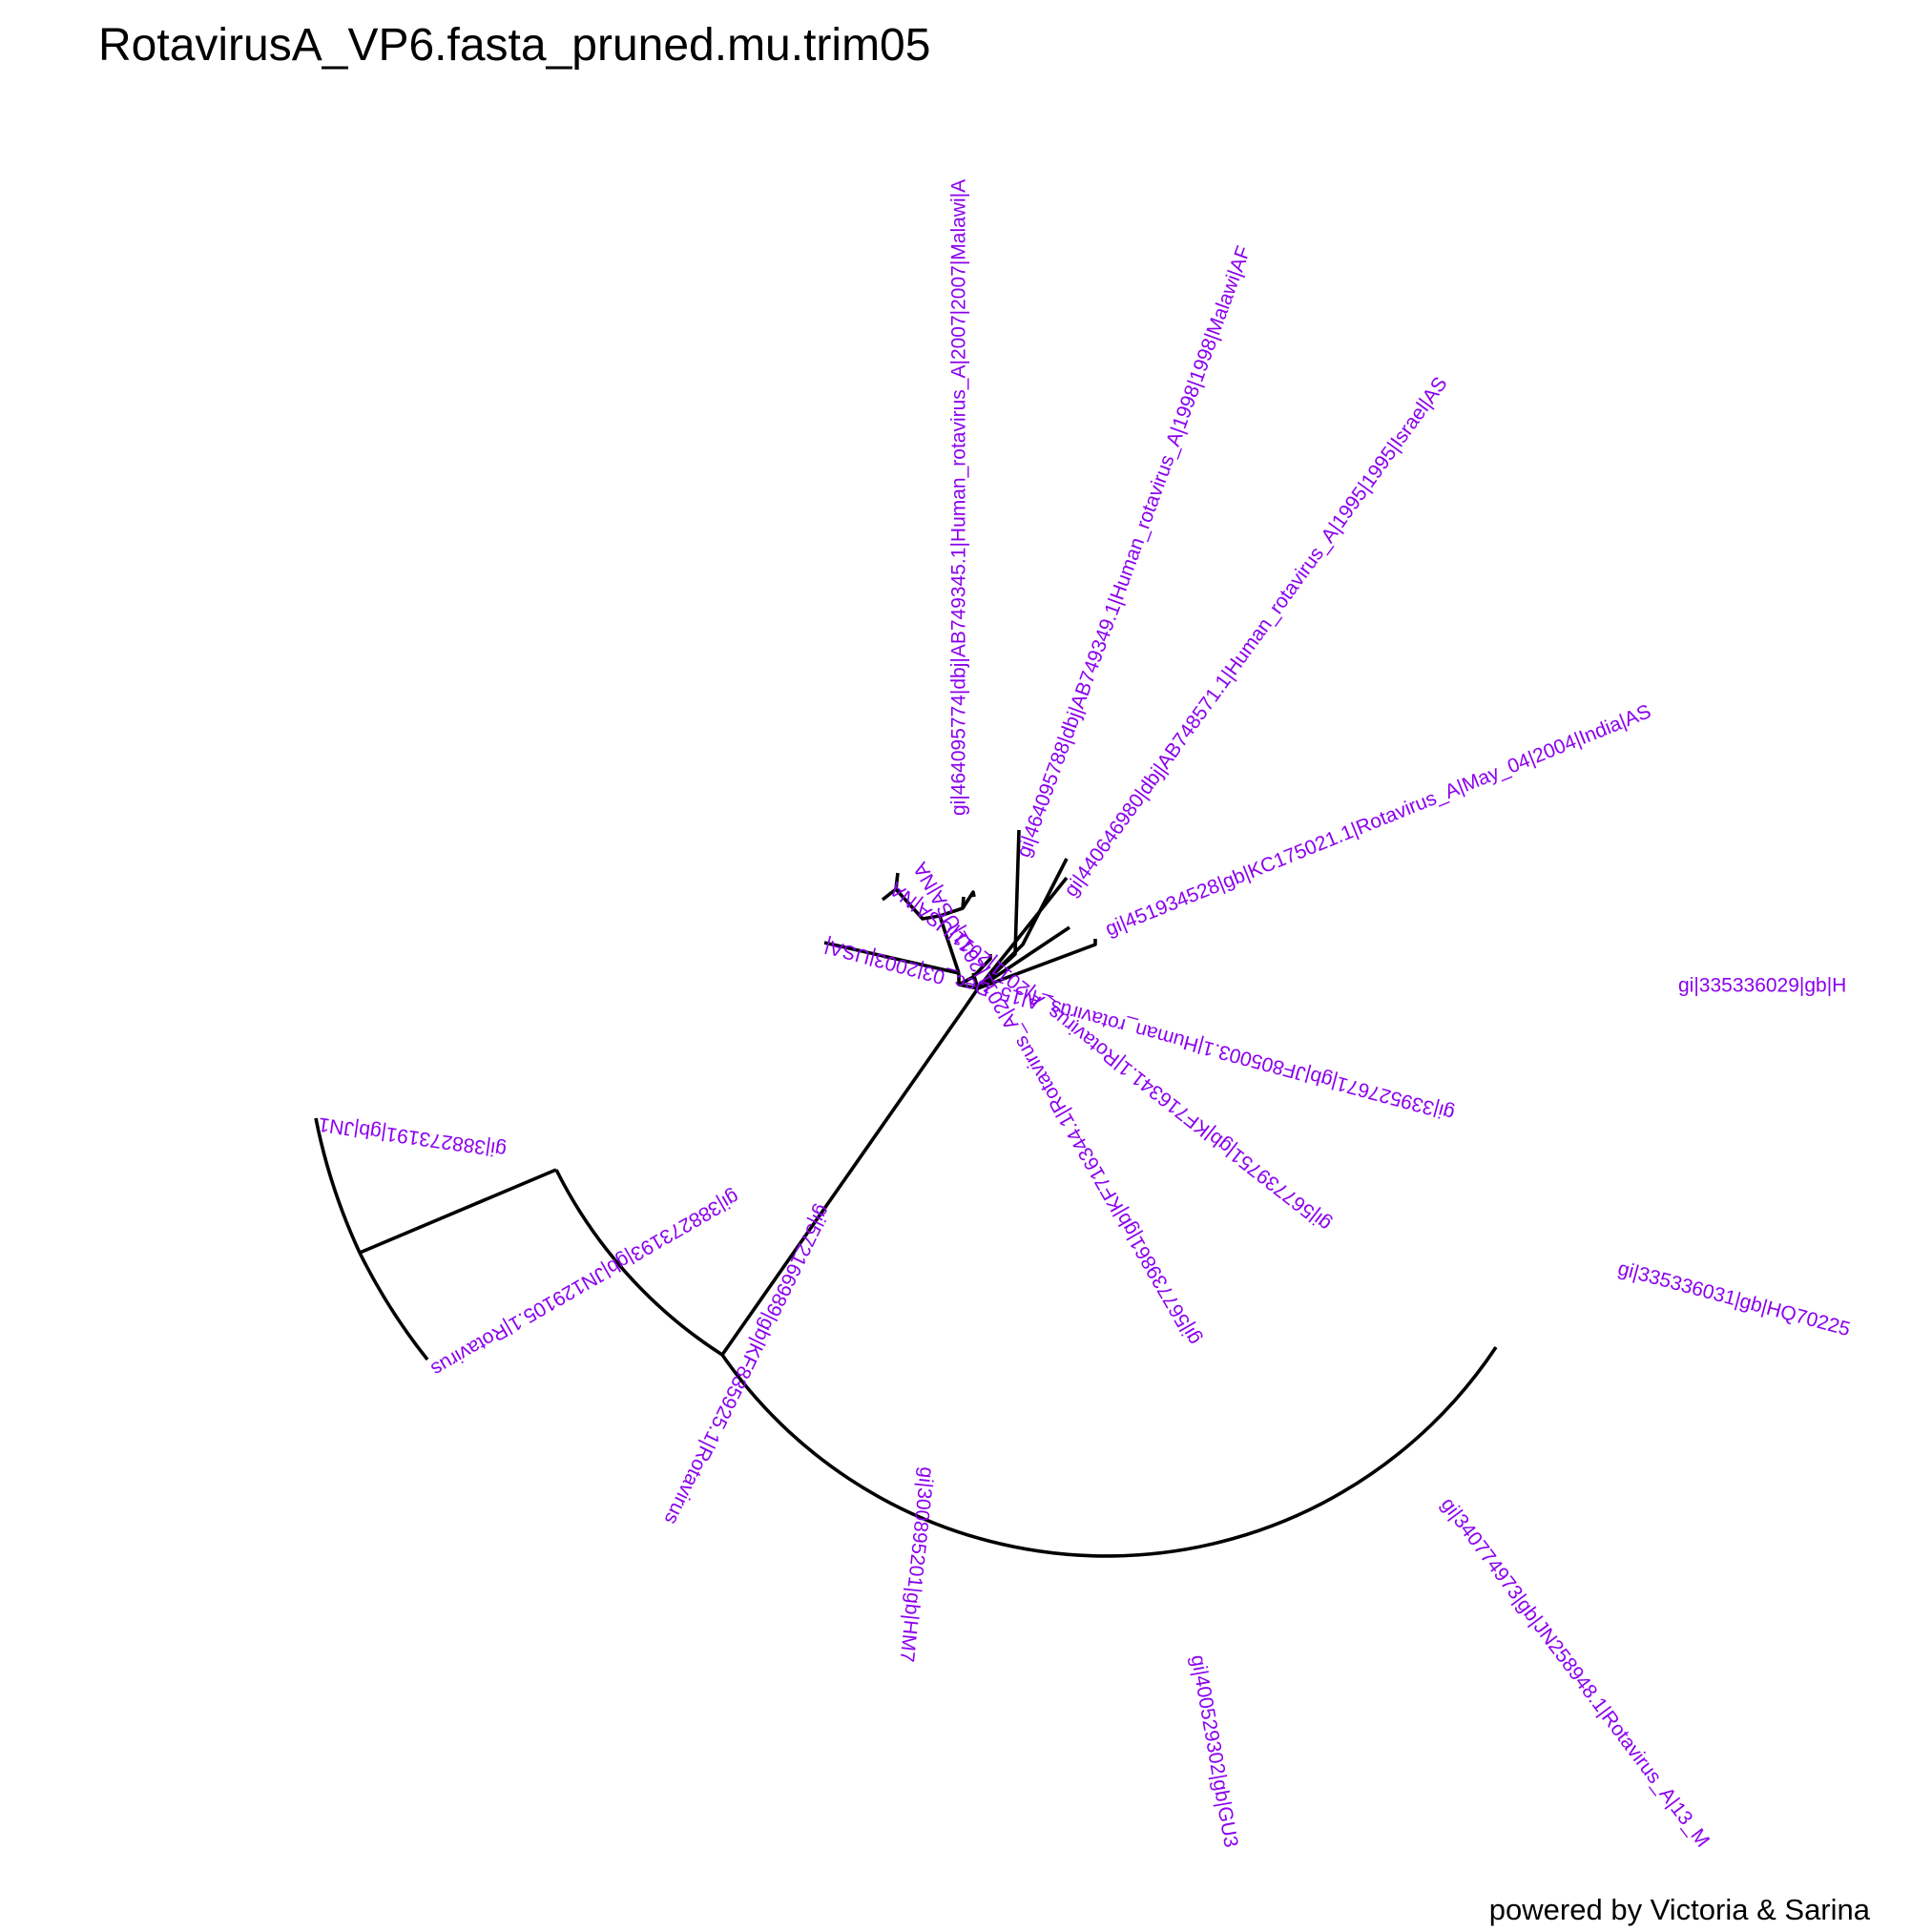 The height and width of the screenshot is (1932, 1932). Describe the element at coordinates (917, 1564) in the screenshot. I see `tip-label: gi|300895201|gb|HM7` at that location.